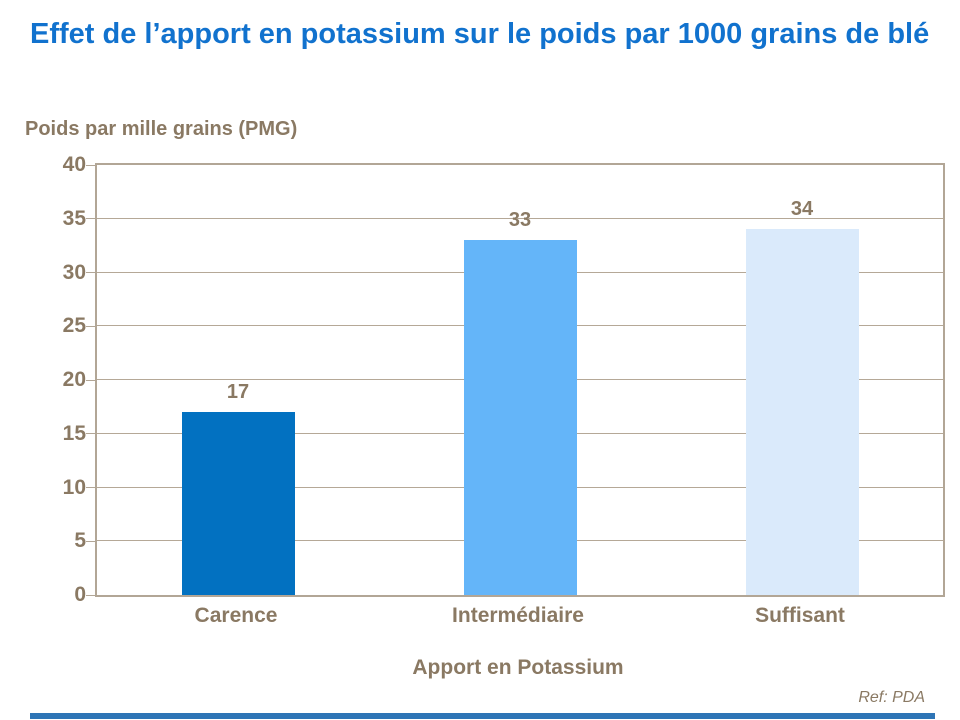  What do you see at coordinates (74, 326) in the screenshot?
I see `y-tick-label: 25` at bounding box center [74, 326].